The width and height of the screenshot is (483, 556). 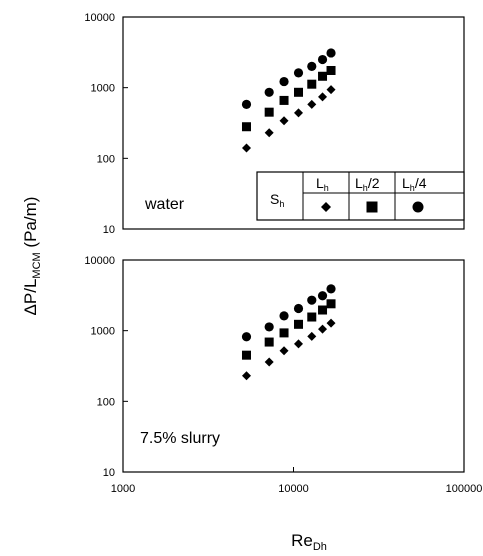 I want to click on x-tick-label: 1000, so click(x=123, y=489).